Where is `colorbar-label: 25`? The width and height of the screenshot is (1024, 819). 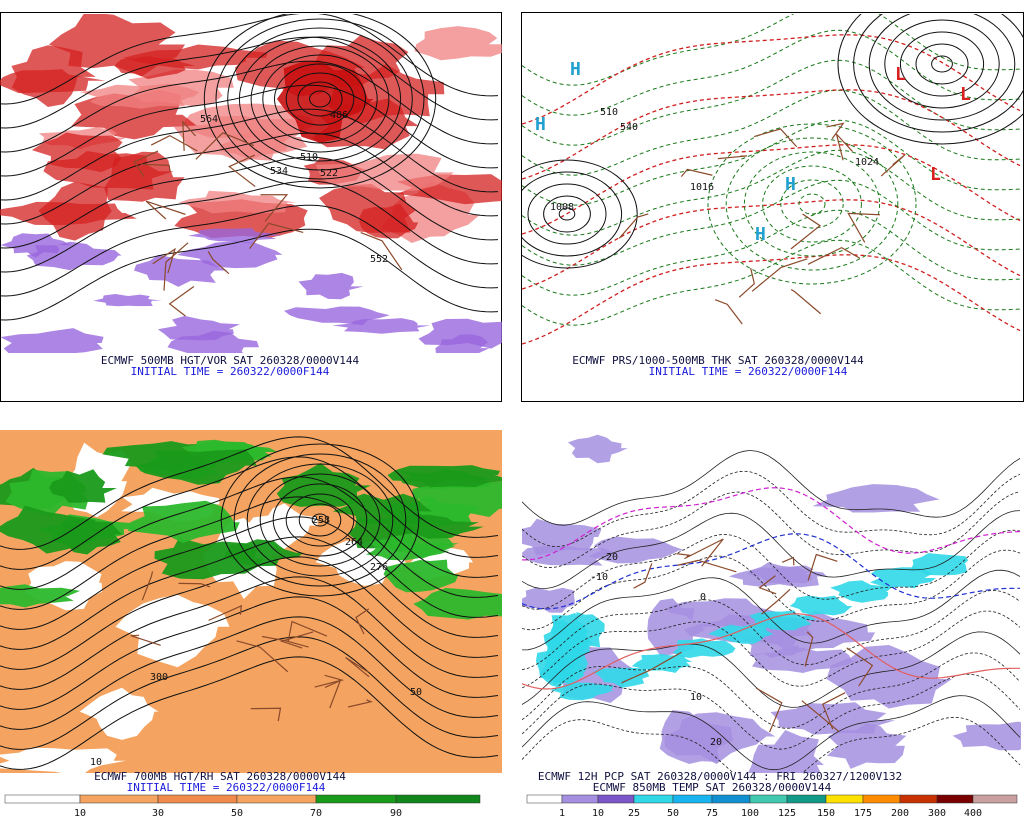 colorbar-label: 25 is located at coordinates (634, 813).